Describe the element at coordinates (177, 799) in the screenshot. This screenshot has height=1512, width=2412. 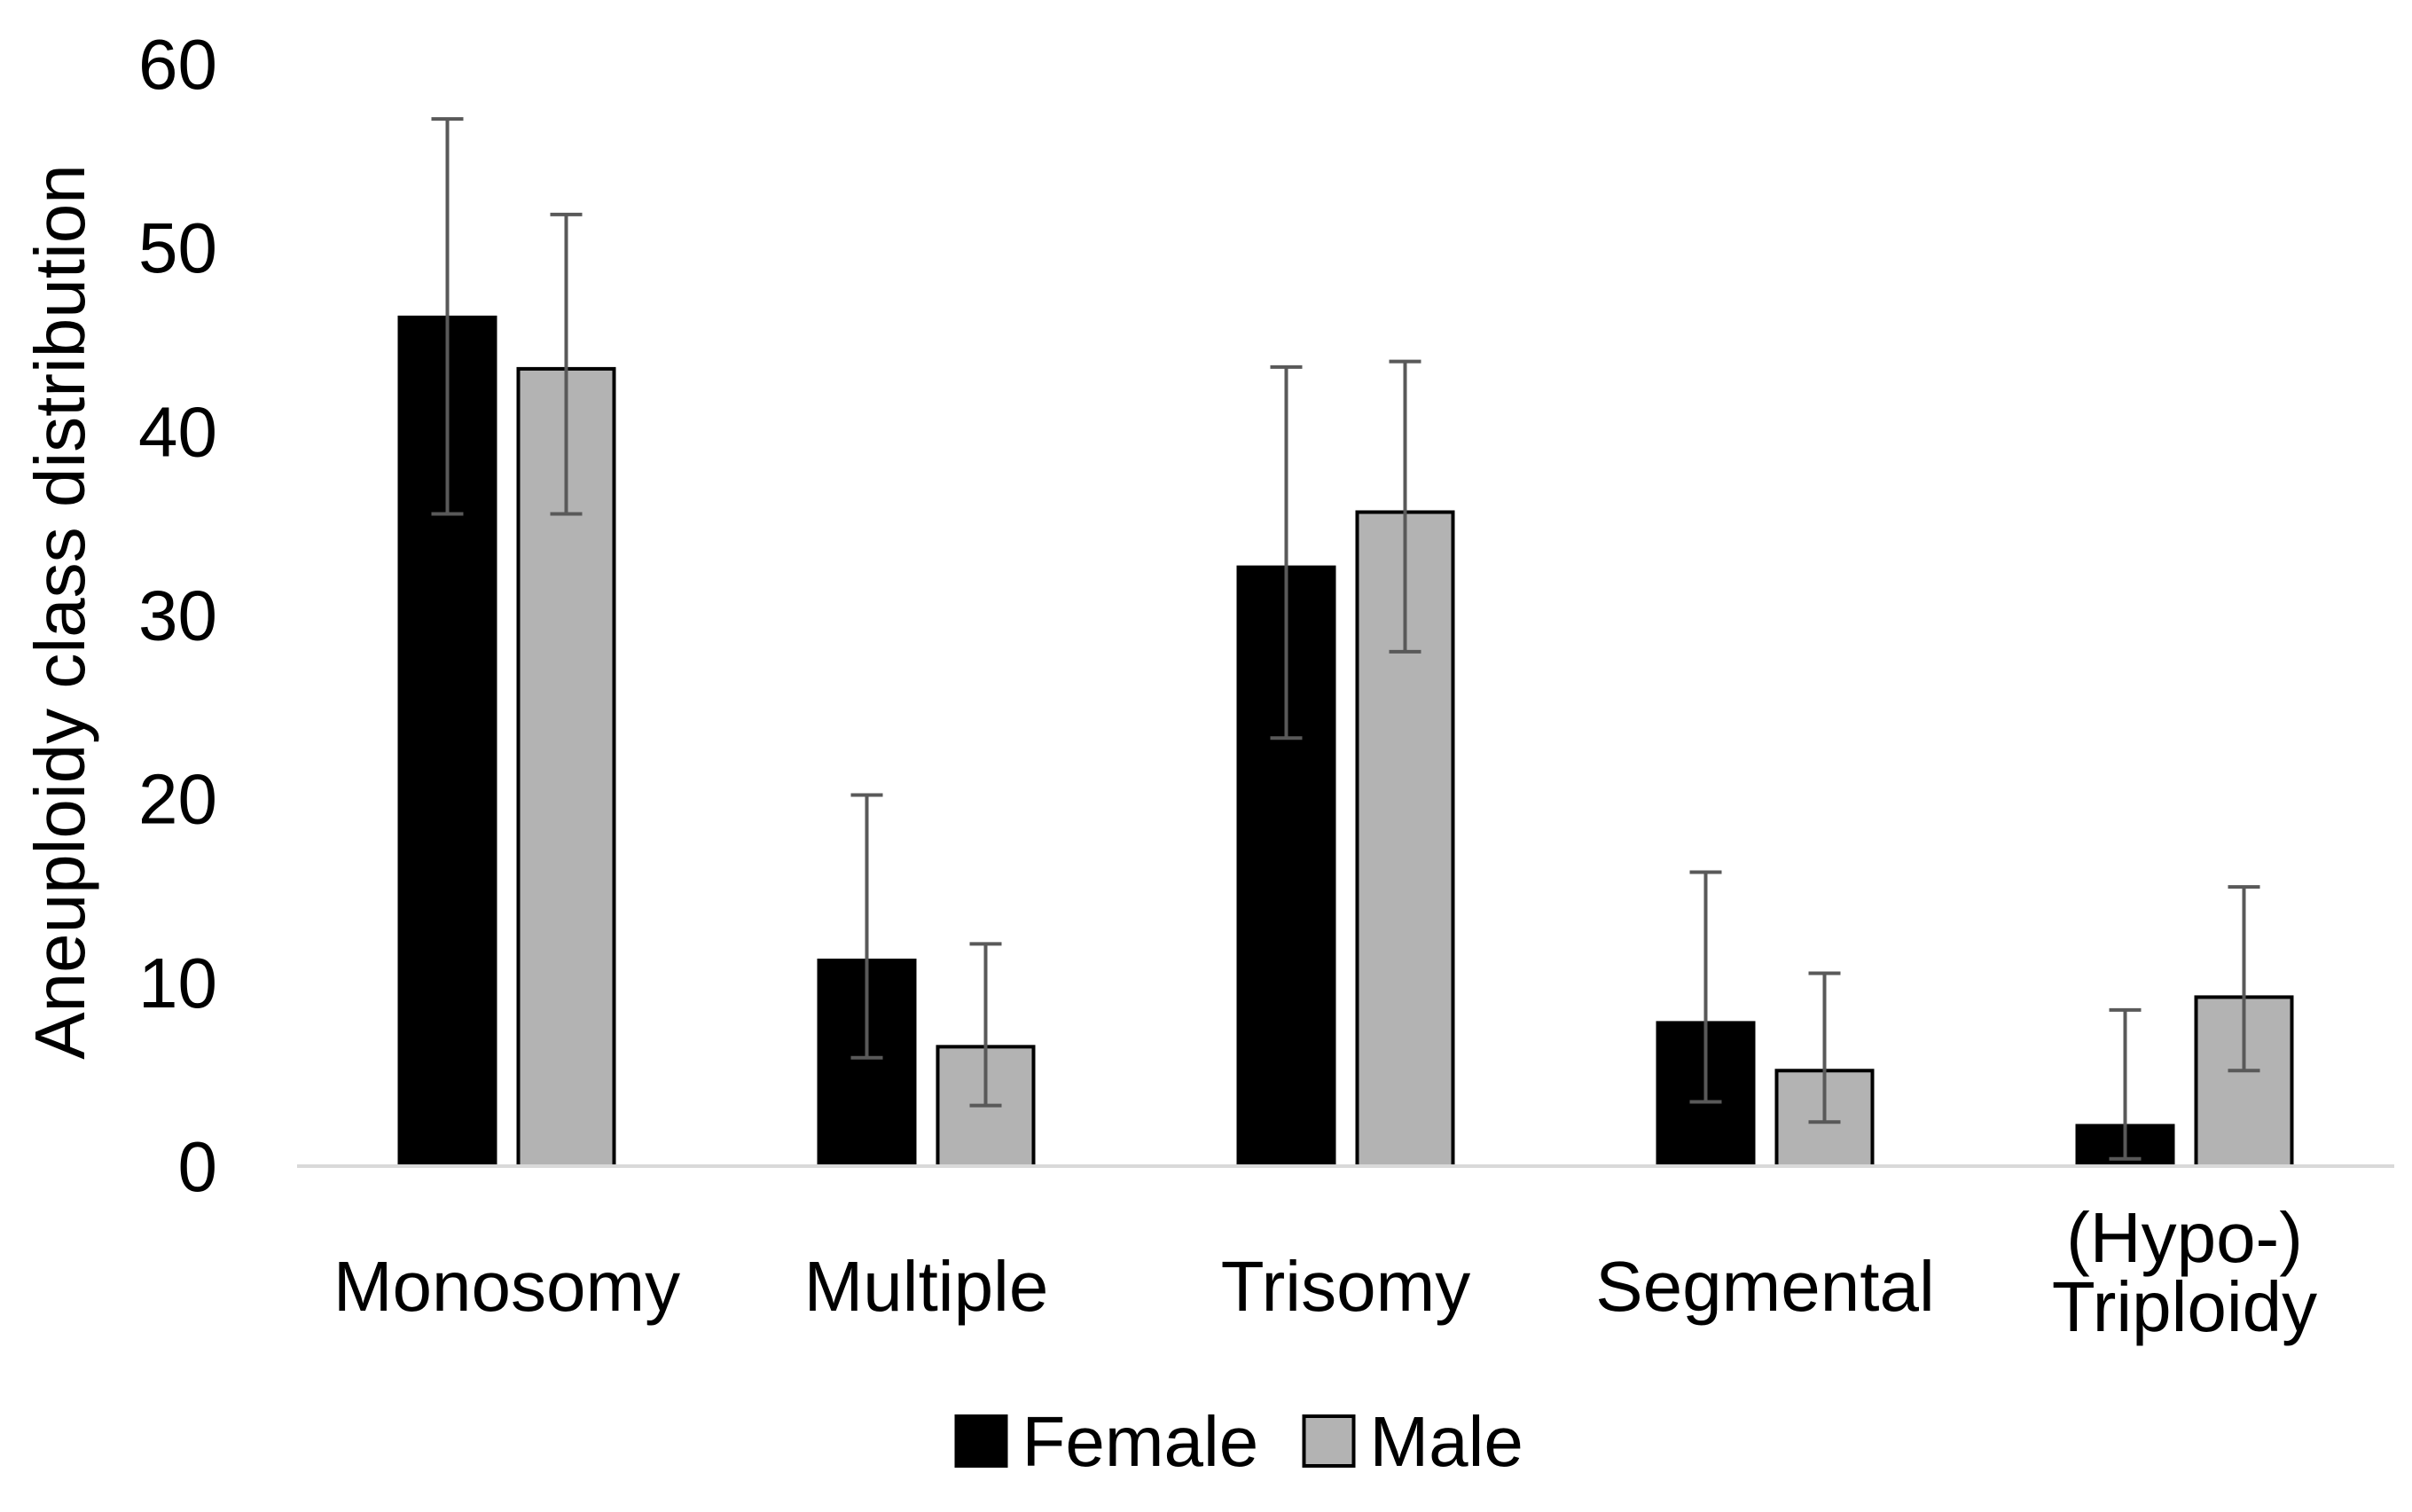
I see `y-tick-label-2: 20` at that location.